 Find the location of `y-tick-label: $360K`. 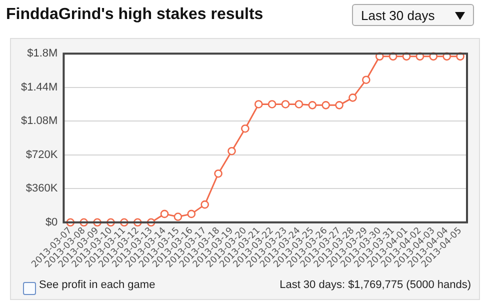

y-tick-label: $360K is located at coordinates (42, 188).